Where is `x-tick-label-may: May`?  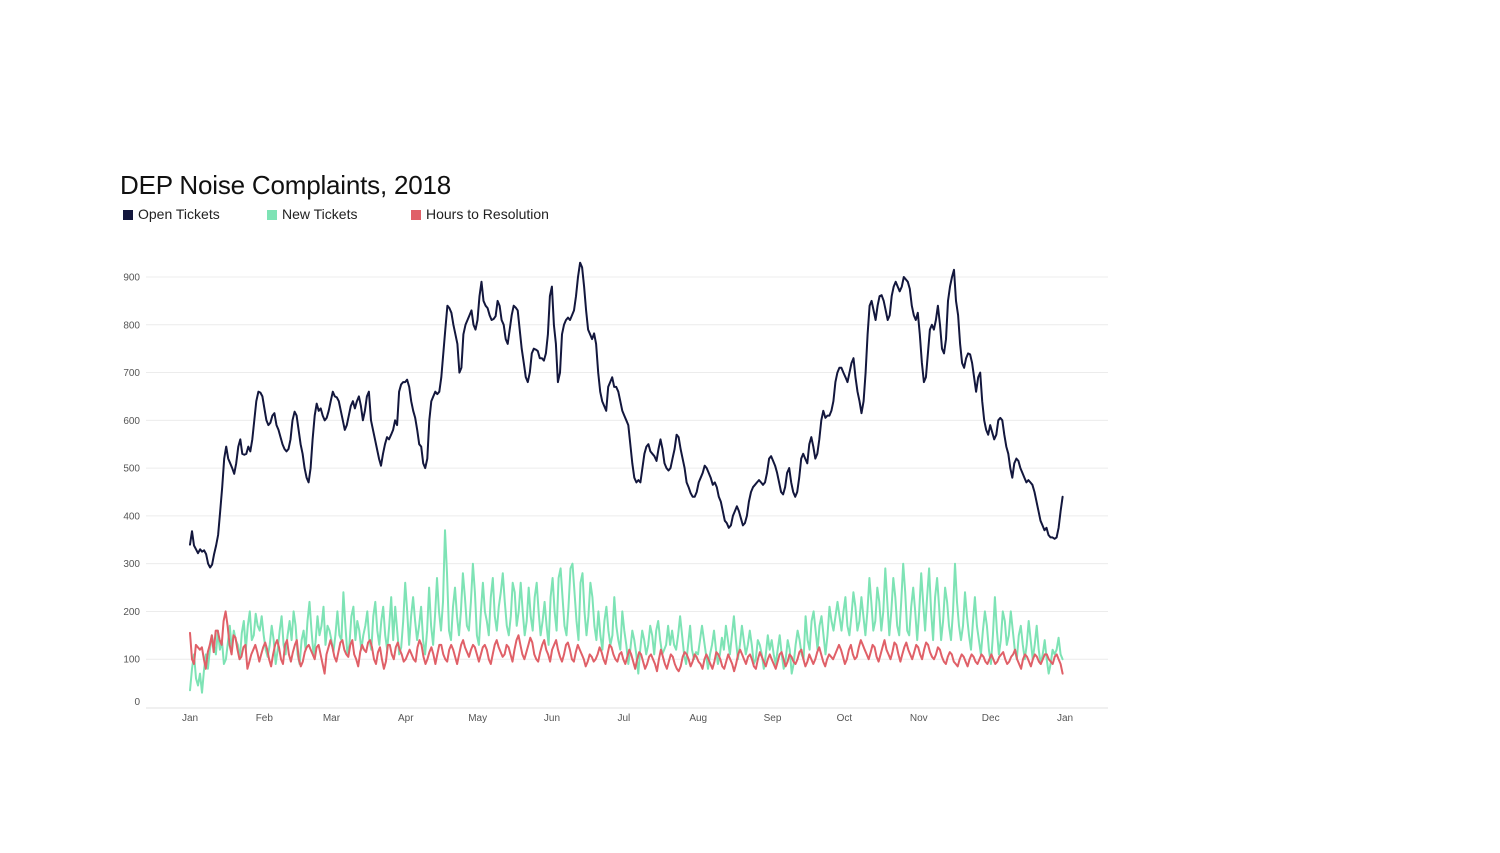 x-tick-label-may: May is located at coordinates (477, 718).